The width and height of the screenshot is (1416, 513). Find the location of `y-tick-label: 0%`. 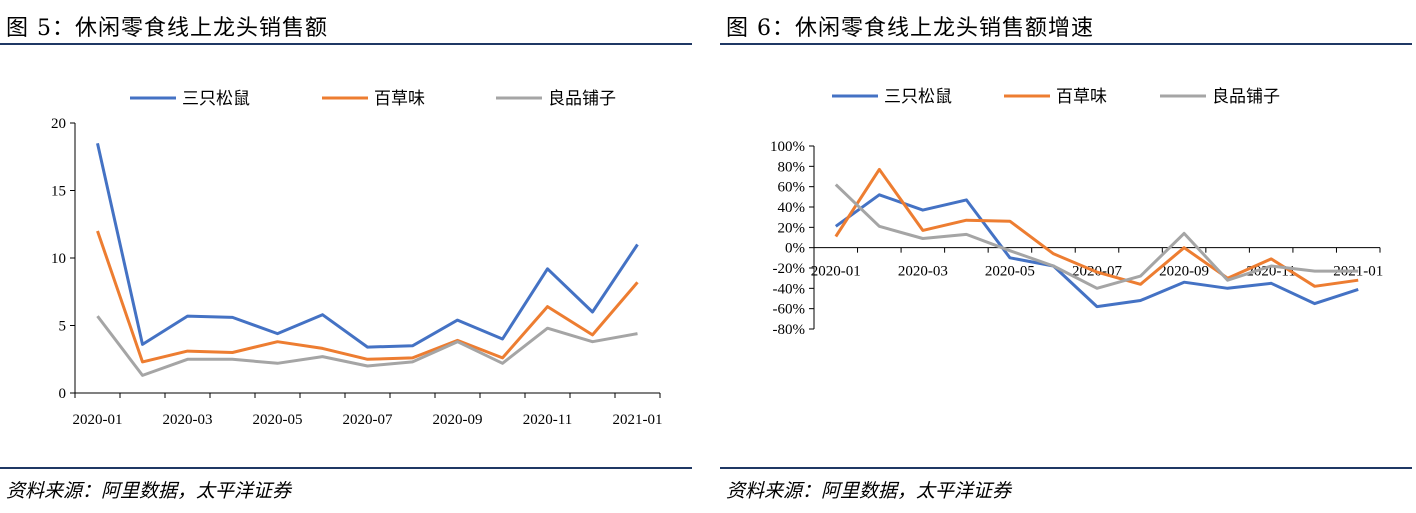

y-tick-label: 0% is located at coordinates (795, 249).